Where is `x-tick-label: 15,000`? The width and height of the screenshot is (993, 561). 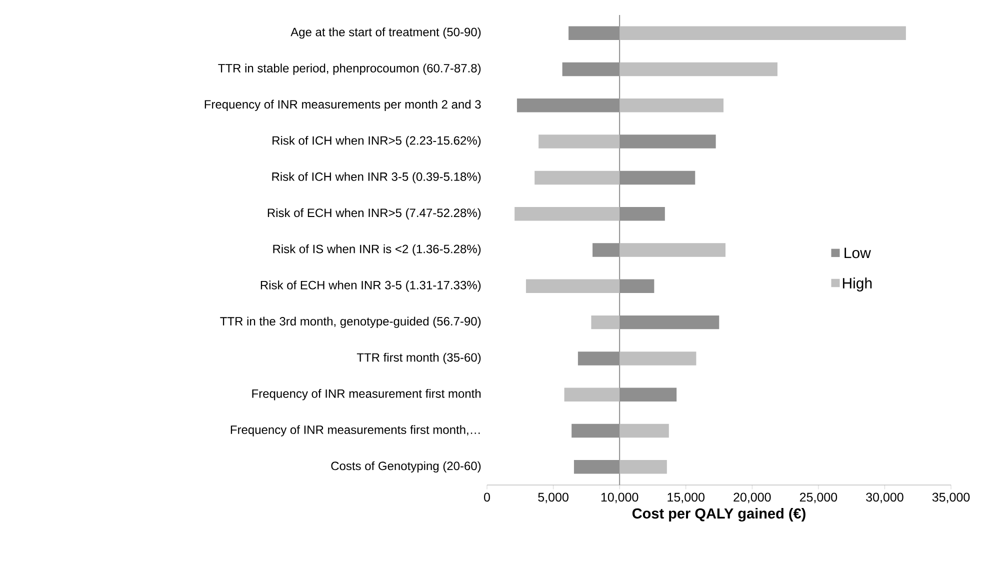
x-tick-label: 15,000 is located at coordinates (686, 498).